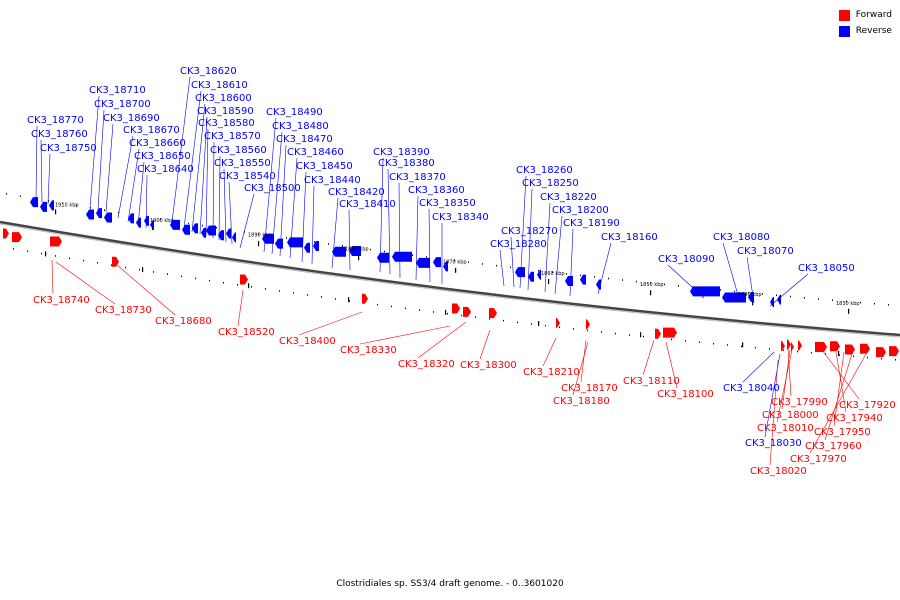  Describe the element at coordinates (225, 111) in the screenshot. I see `gene-label: CK3_18590` at that location.